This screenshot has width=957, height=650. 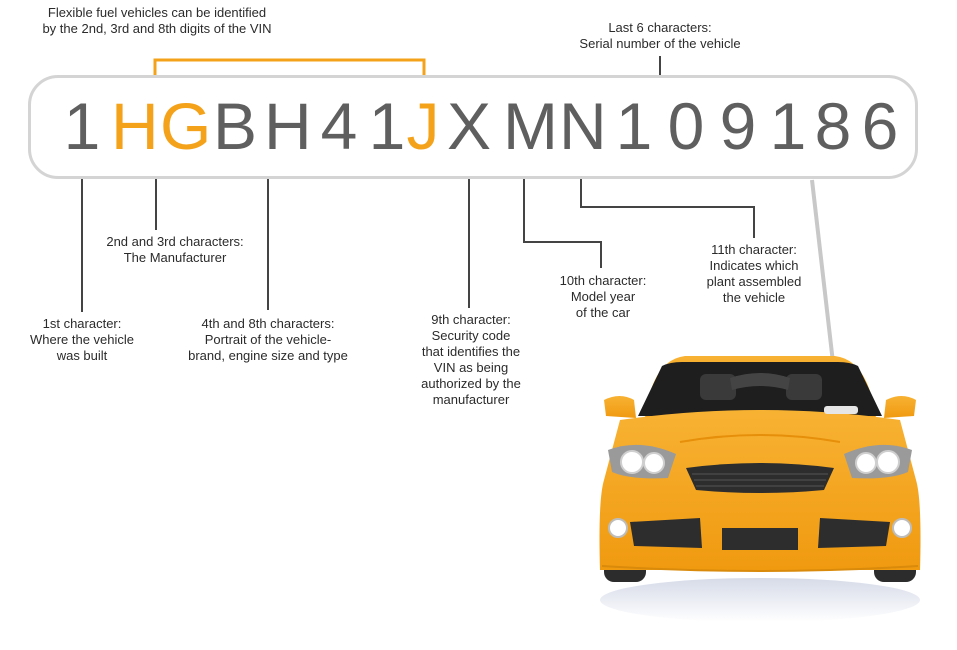 I want to click on vin-char: N, so click(x=583, y=126).